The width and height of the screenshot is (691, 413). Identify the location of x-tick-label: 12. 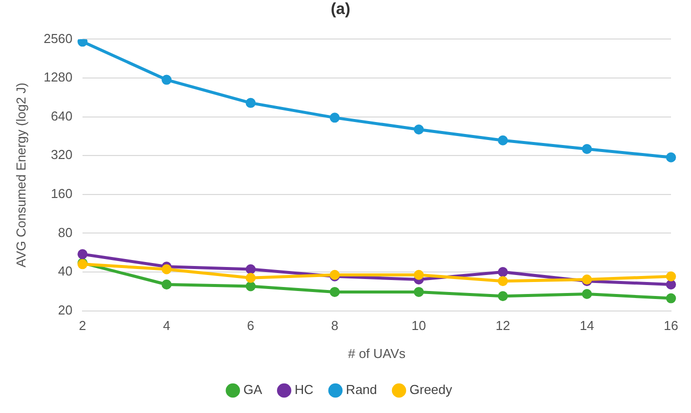
(503, 326).